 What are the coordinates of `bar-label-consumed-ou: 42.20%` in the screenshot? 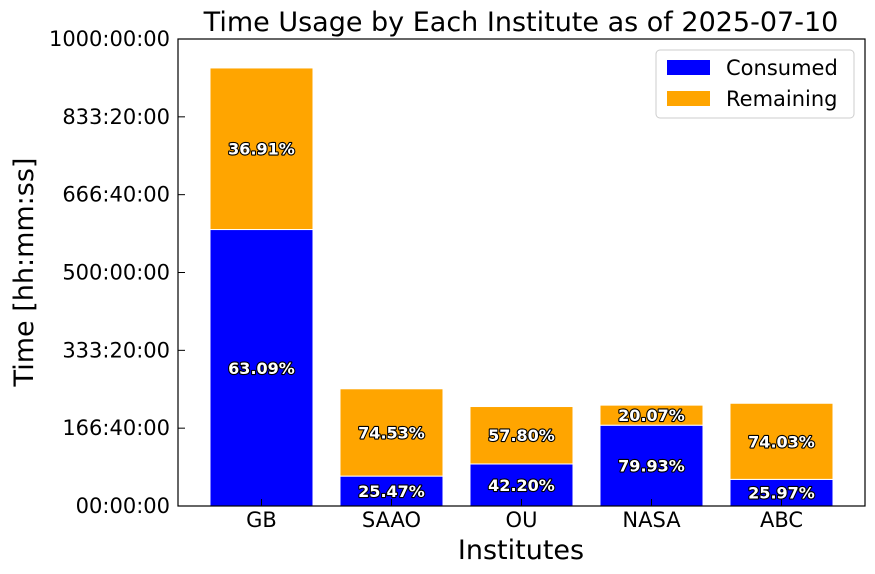 It's located at (521, 485).